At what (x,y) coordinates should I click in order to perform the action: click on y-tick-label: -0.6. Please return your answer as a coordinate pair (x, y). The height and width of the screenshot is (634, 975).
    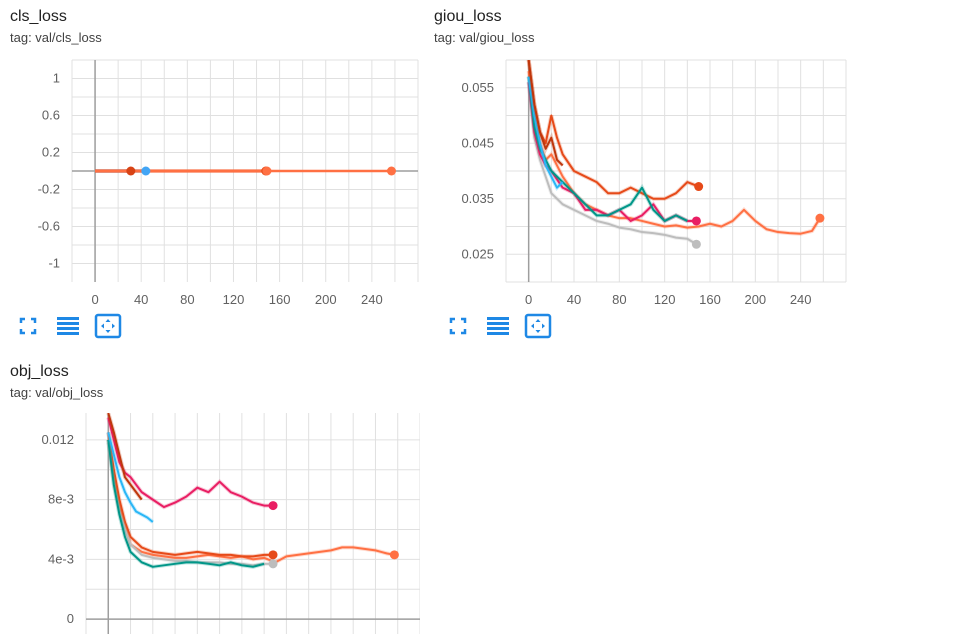
    Looking at the image, I should click on (49, 226).